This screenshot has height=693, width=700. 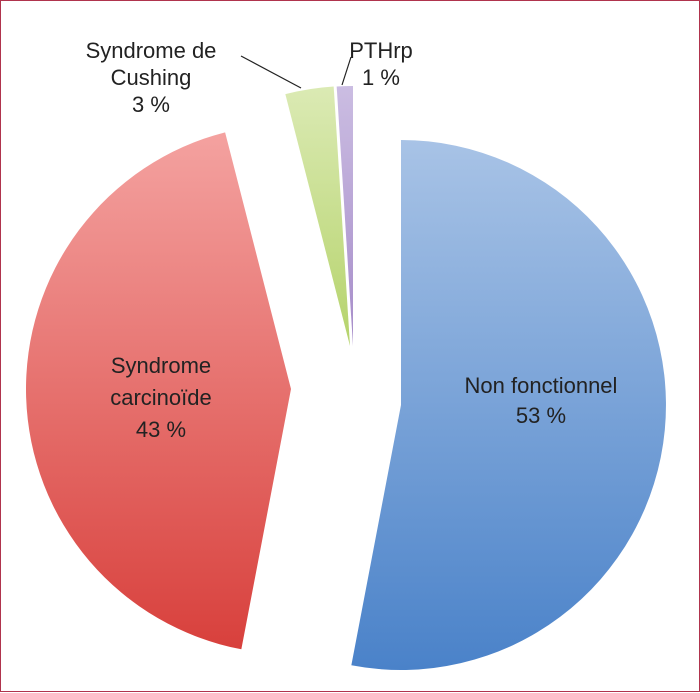 I want to click on slice-label: Syndrome de, so click(x=151, y=50).